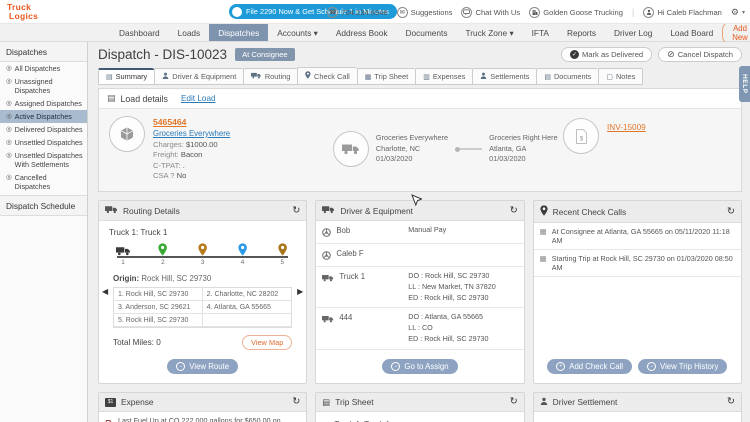 The height and width of the screenshot is (422, 750). I want to click on add-check-call-button: + Add Check Call, so click(590, 367).